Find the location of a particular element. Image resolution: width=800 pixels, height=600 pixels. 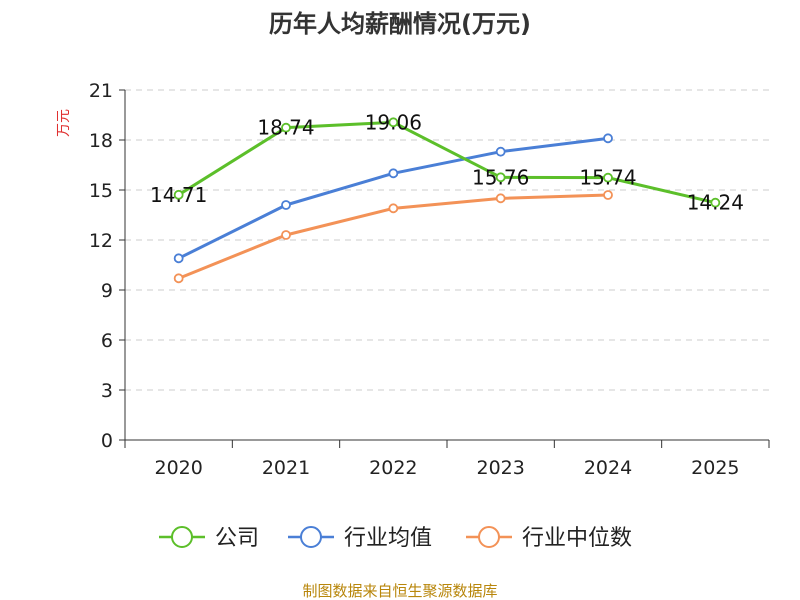

source-note: 制图数据来自恒生聚源数据库 is located at coordinates (399, 591).